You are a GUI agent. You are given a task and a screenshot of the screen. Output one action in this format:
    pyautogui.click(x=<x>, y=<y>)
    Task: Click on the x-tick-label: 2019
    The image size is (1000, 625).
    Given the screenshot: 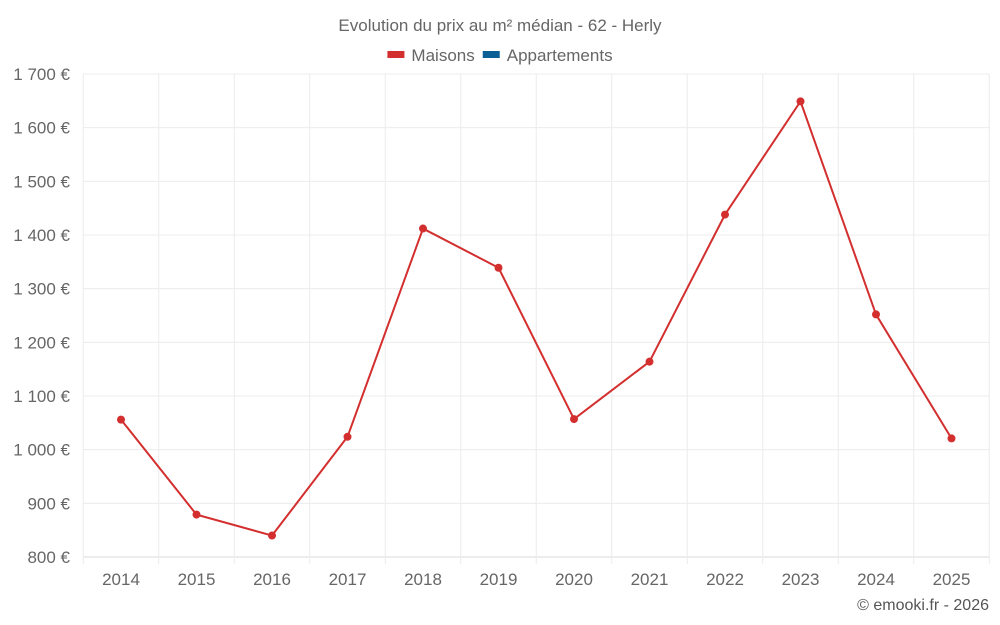 What is the action you would take?
    pyautogui.click(x=499, y=579)
    